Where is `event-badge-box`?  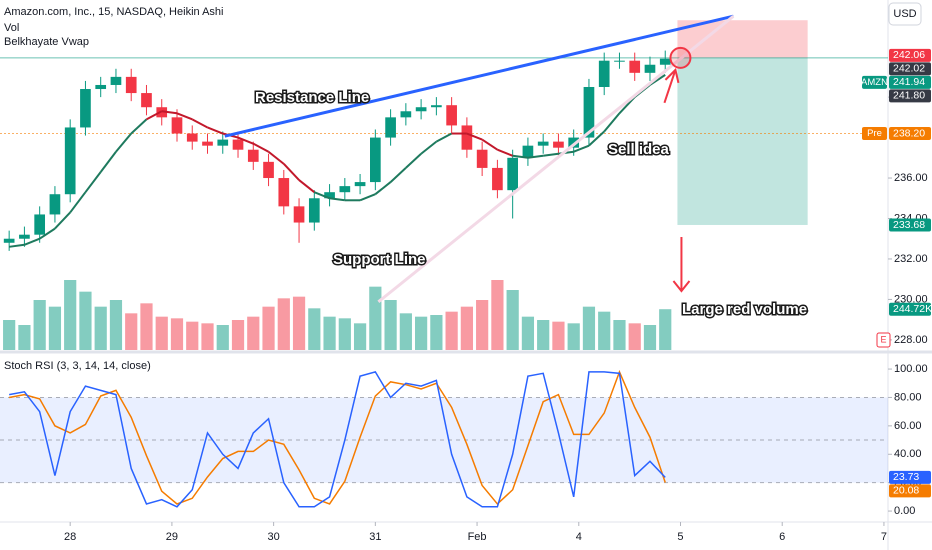 event-badge-box is located at coordinates (883, 340).